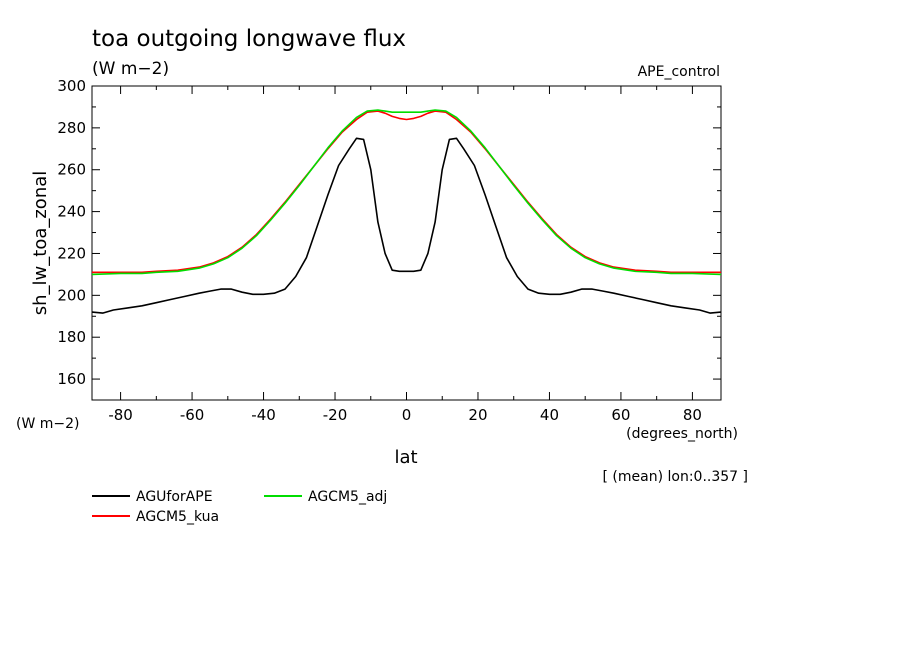  Describe the element at coordinates (71, 128) in the screenshot. I see `y-tick-label: 280` at that location.